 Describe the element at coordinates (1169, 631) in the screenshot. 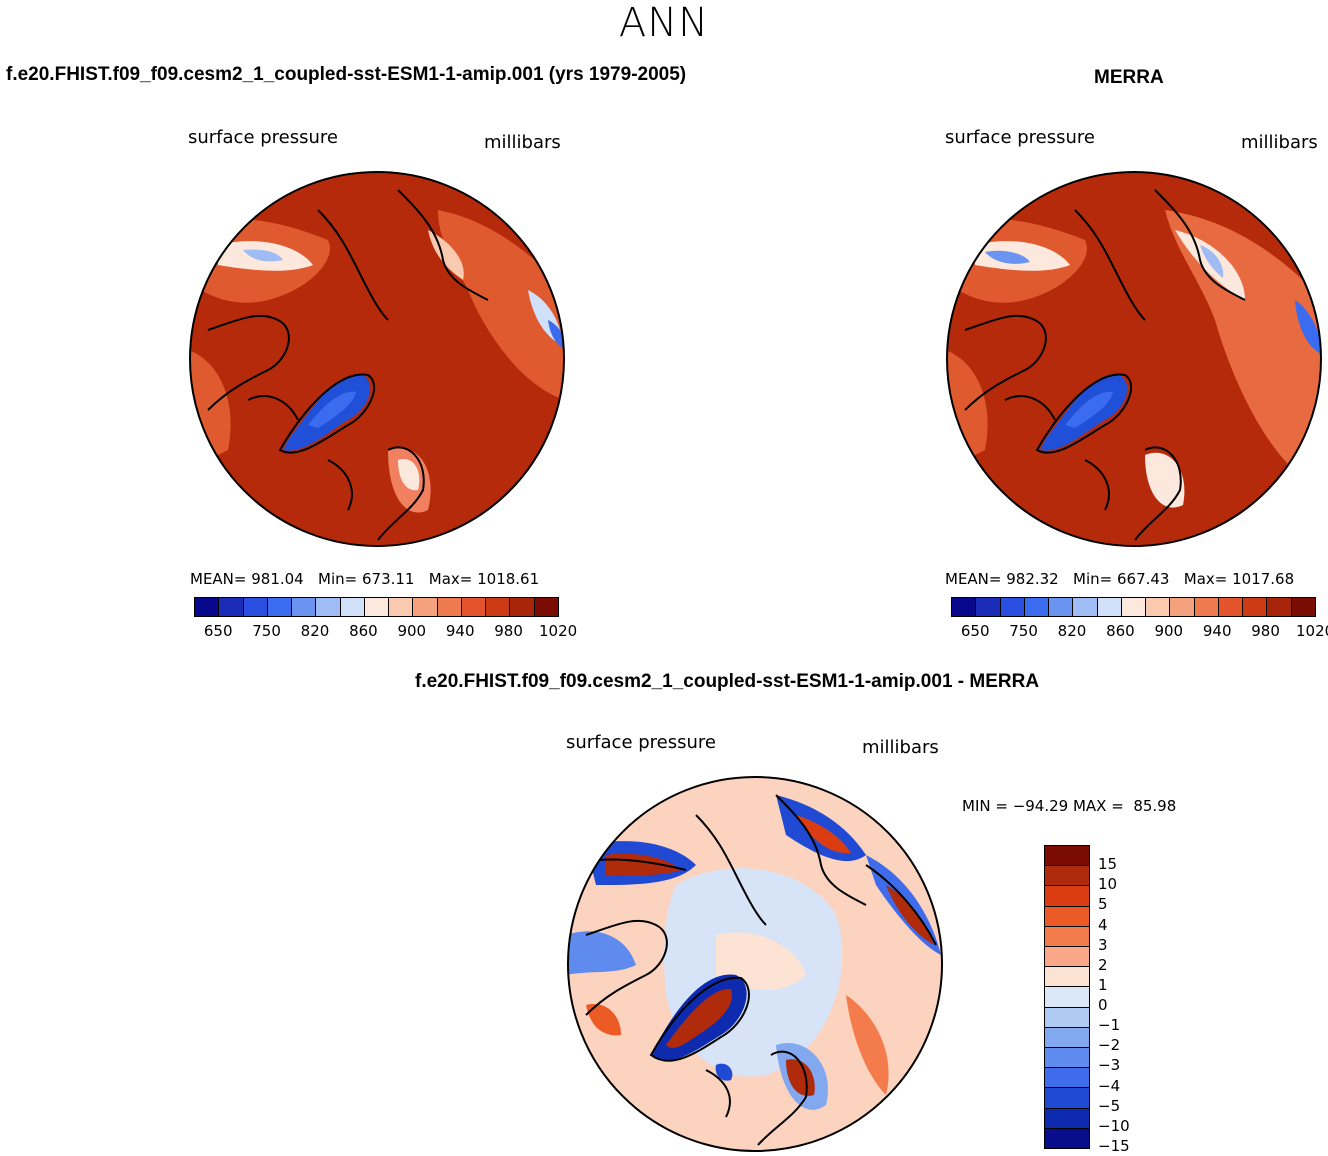

I see `obs-colorbar-tick-label: 900` at that location.